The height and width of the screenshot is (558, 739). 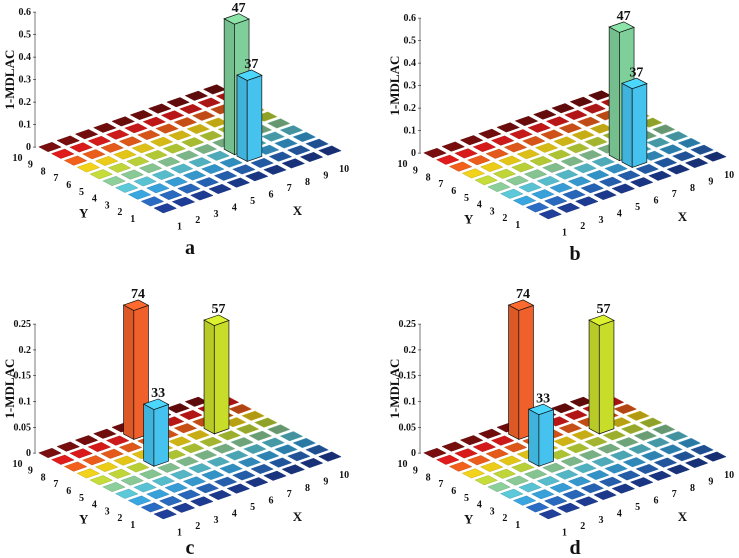 What do you see at coordinates (492, 211) in the screenshot?
I see `y-tick-label: 3` at bounding box center [492, 211].